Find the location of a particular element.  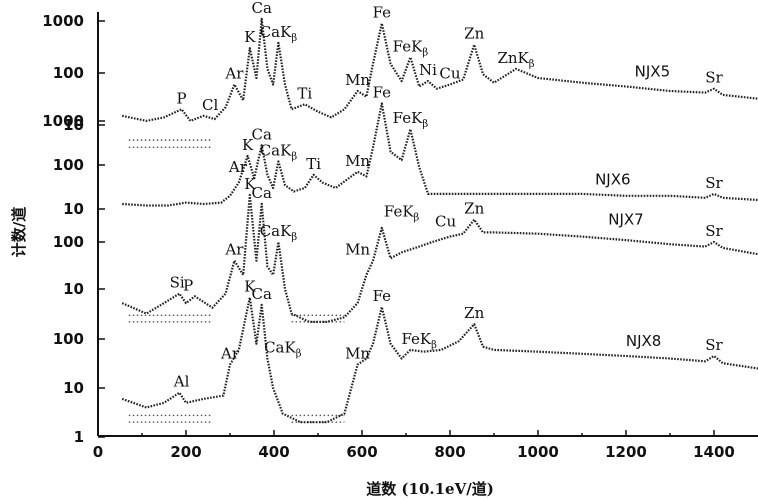

series-name-label: NJX6 is located at coordinates (612, 179).